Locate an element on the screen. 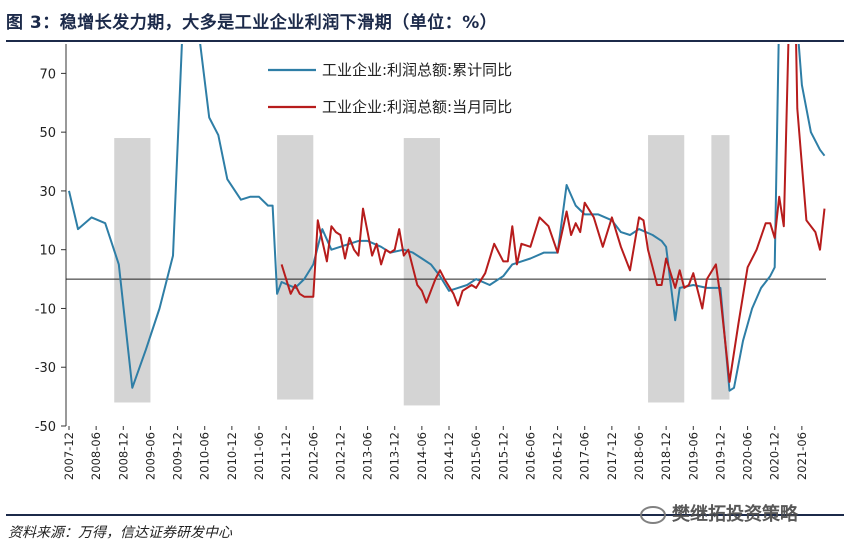 This screenshot has width=850, height=549. y-tick-label: 10 is located at coordinates (47, 251).